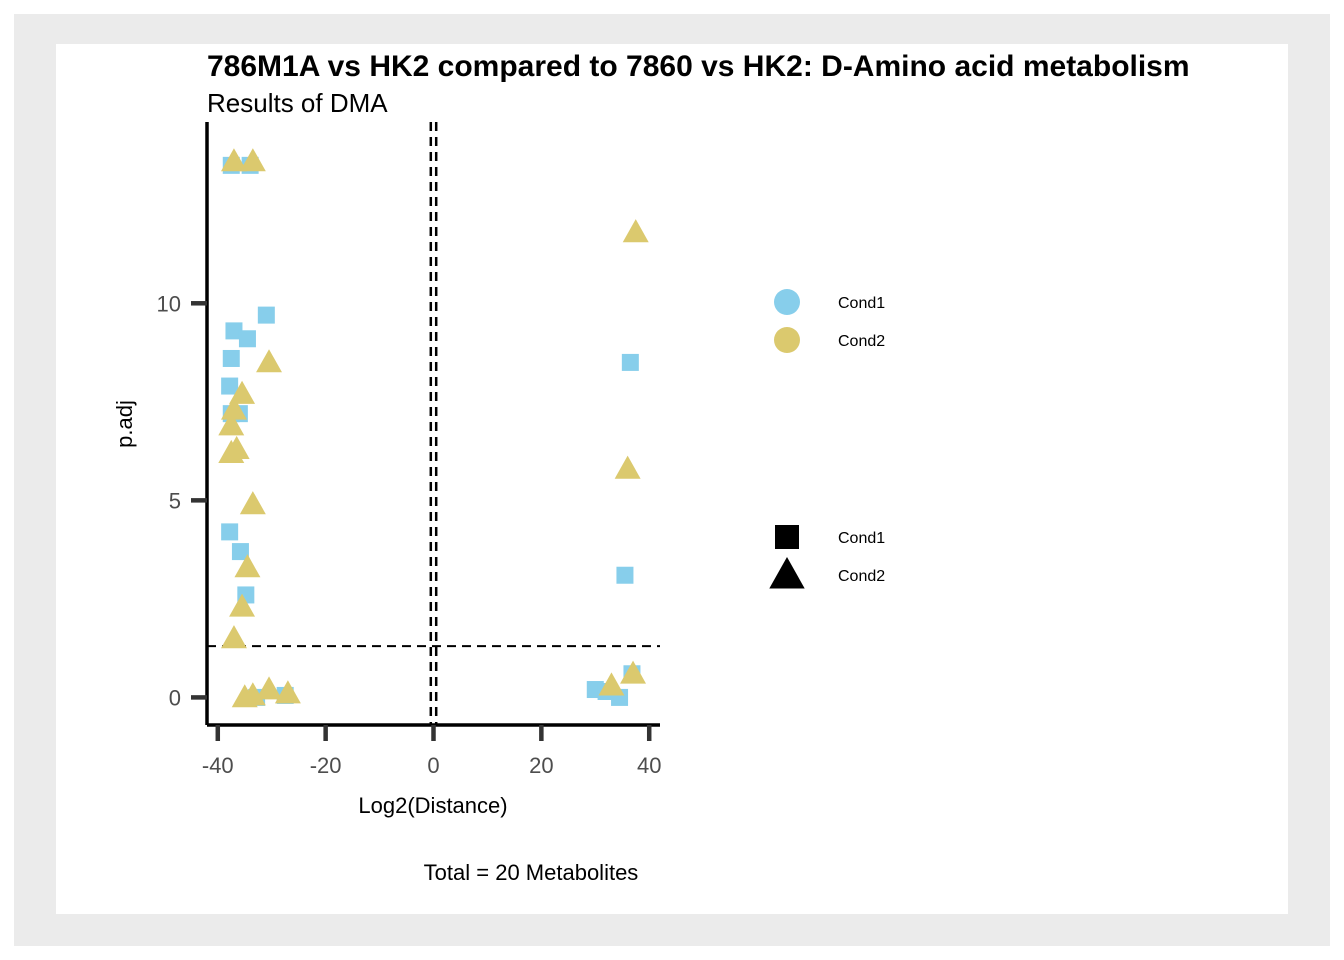  What do you see at coordinates (861, 538) in the screenshot?
I see `legend-shape-label: Cond1` at bounding box center [861, 538].